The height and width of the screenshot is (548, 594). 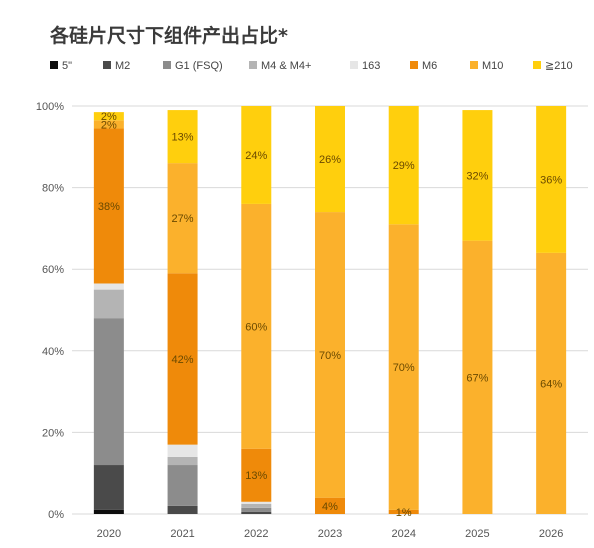 I want to click on legend-label: M6, so click(x=429, y=66).